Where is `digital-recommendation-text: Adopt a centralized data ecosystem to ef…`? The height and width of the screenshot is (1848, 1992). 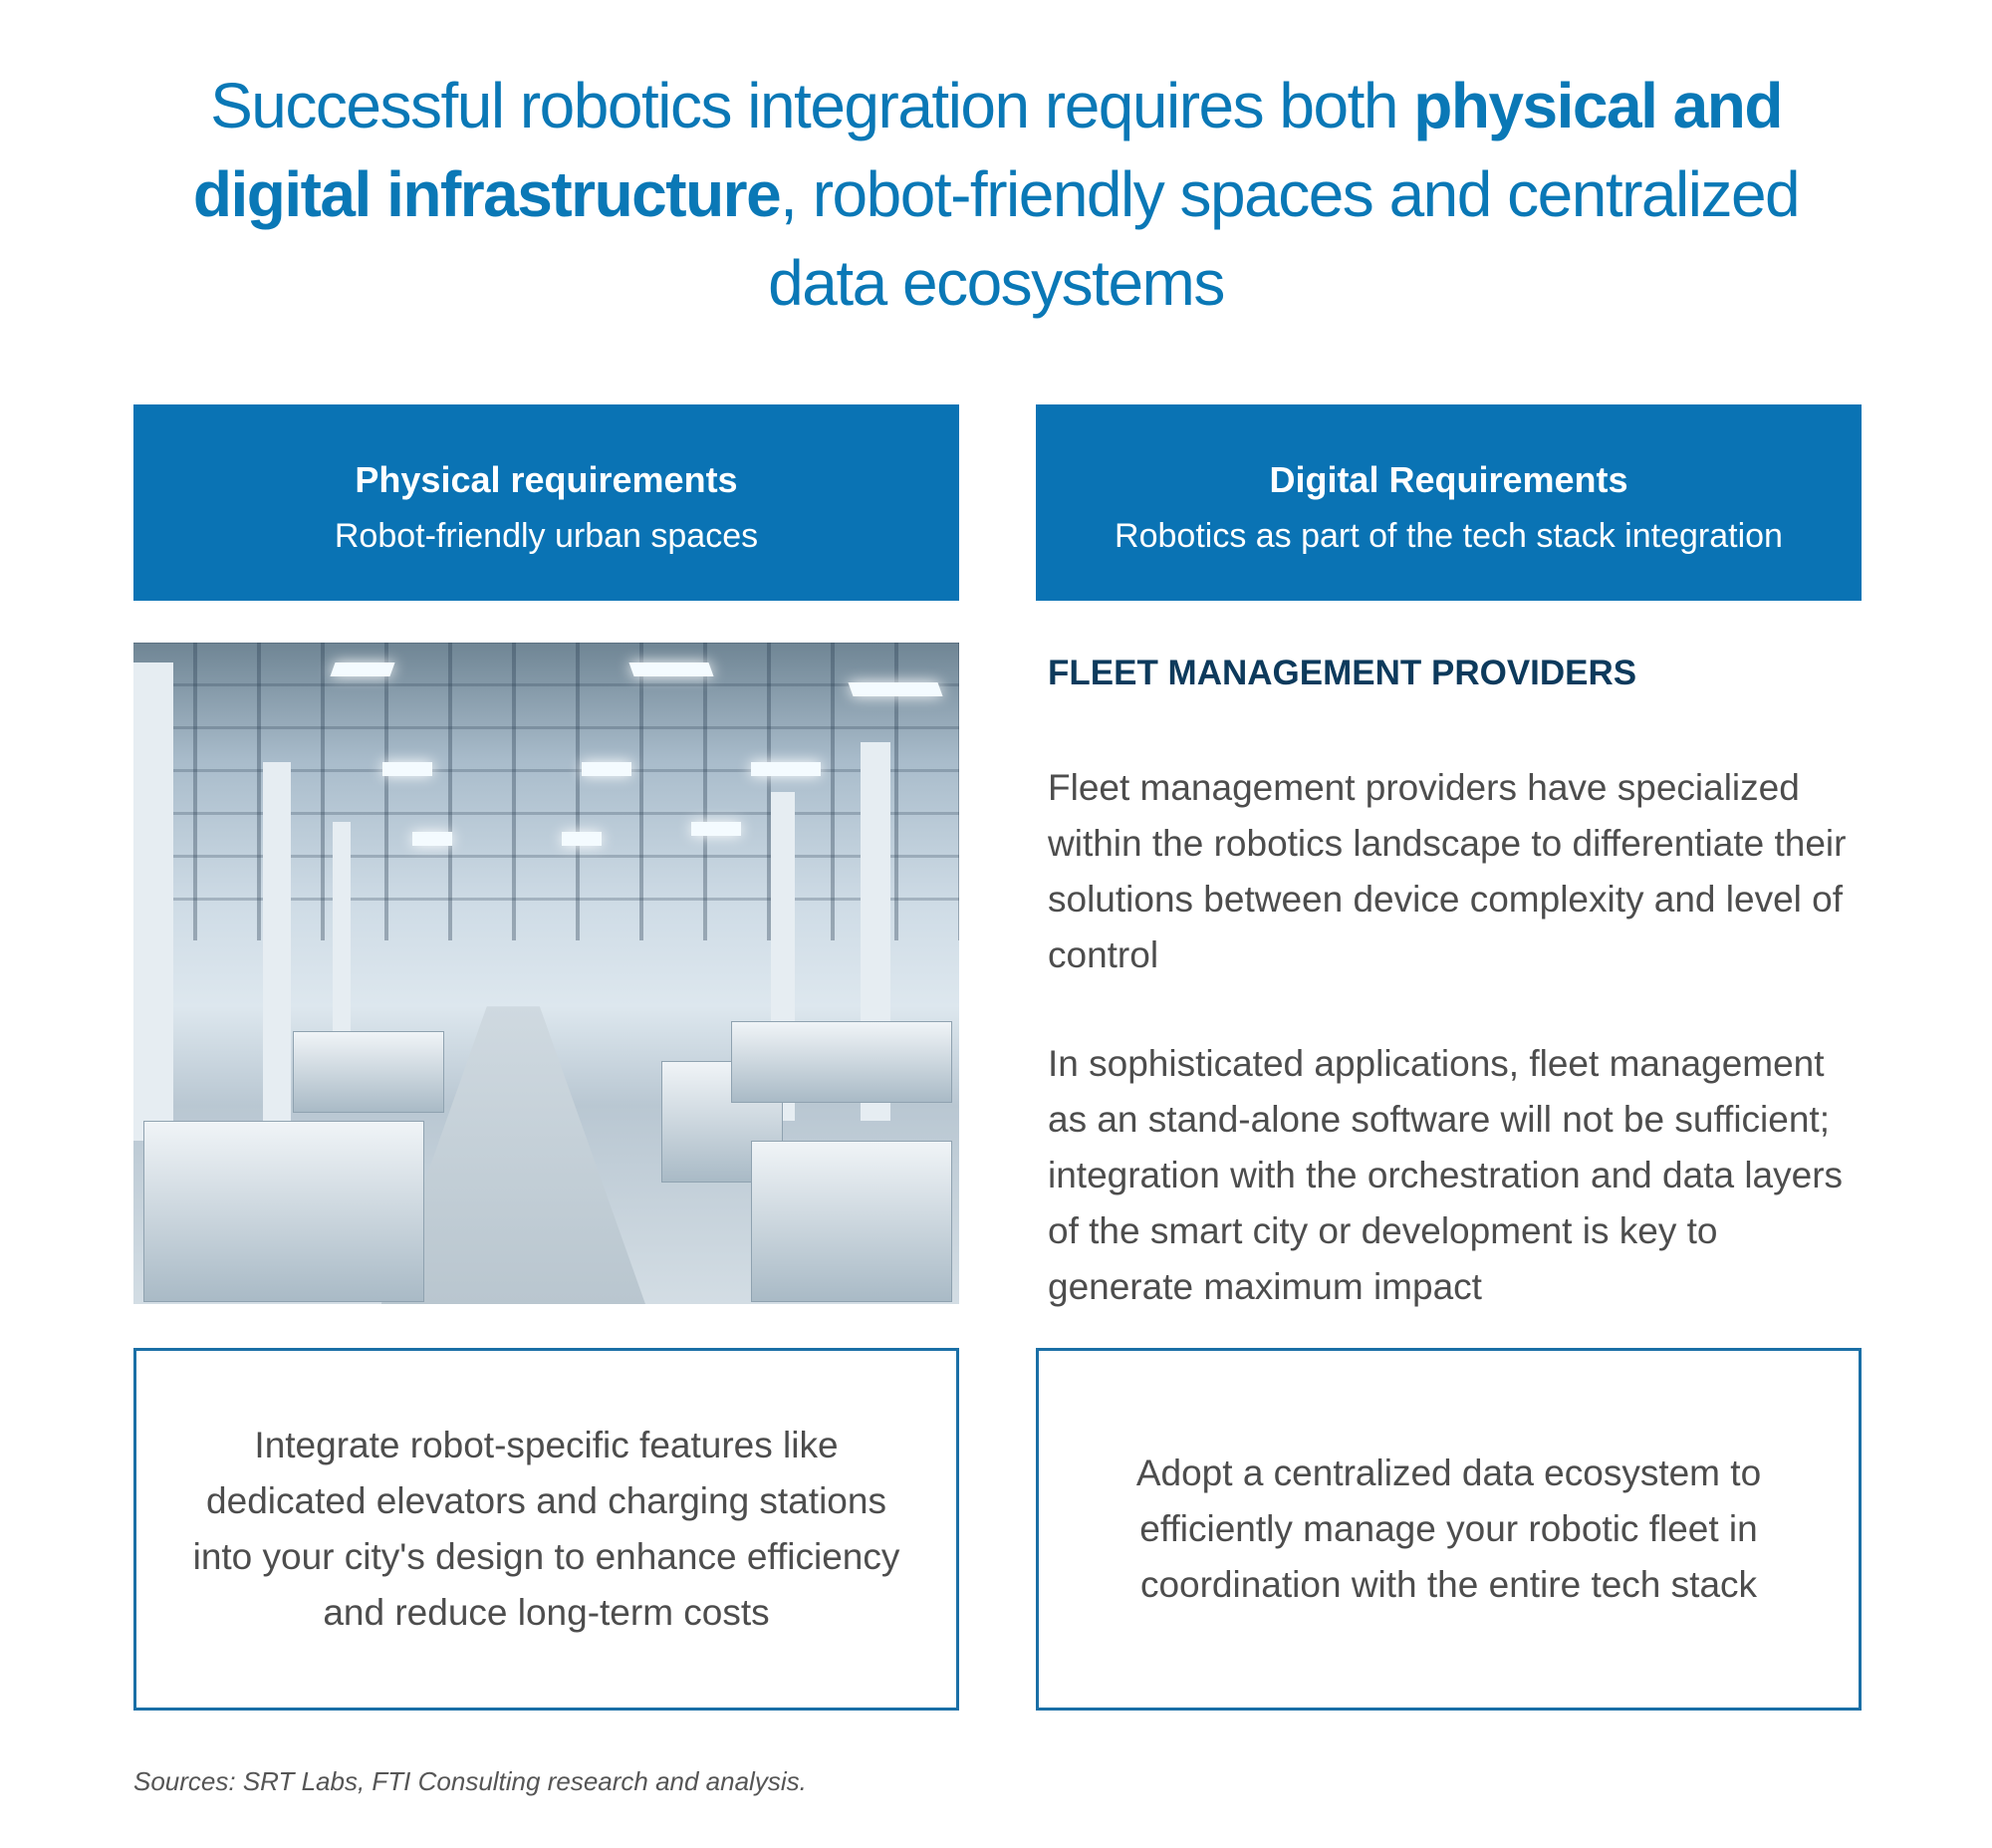
digital-recommendation-text: Adopt a centralized data ecosystem to ef… is located at coordinates (1449, 1529).